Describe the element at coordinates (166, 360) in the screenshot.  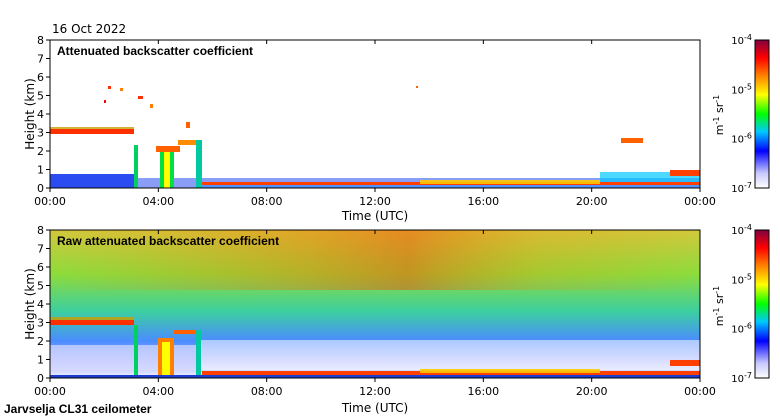
I see `p2-column-2b` at that location.